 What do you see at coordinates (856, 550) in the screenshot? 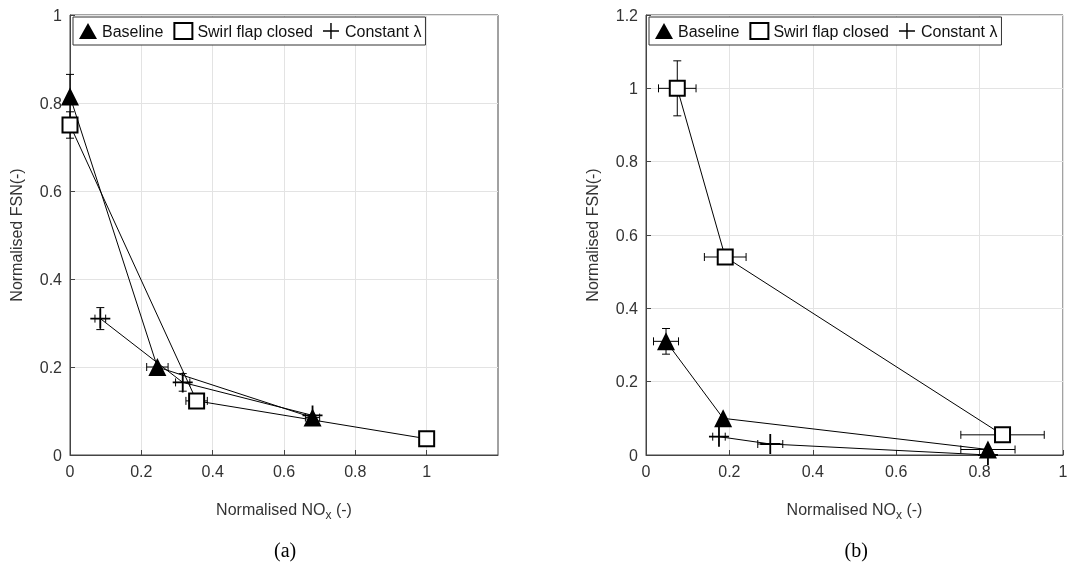
I see `text: (b)` at bounding box center [856, 550].